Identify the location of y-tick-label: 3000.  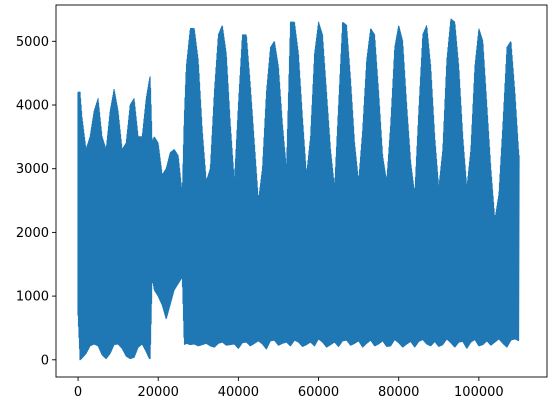
(32, 169).